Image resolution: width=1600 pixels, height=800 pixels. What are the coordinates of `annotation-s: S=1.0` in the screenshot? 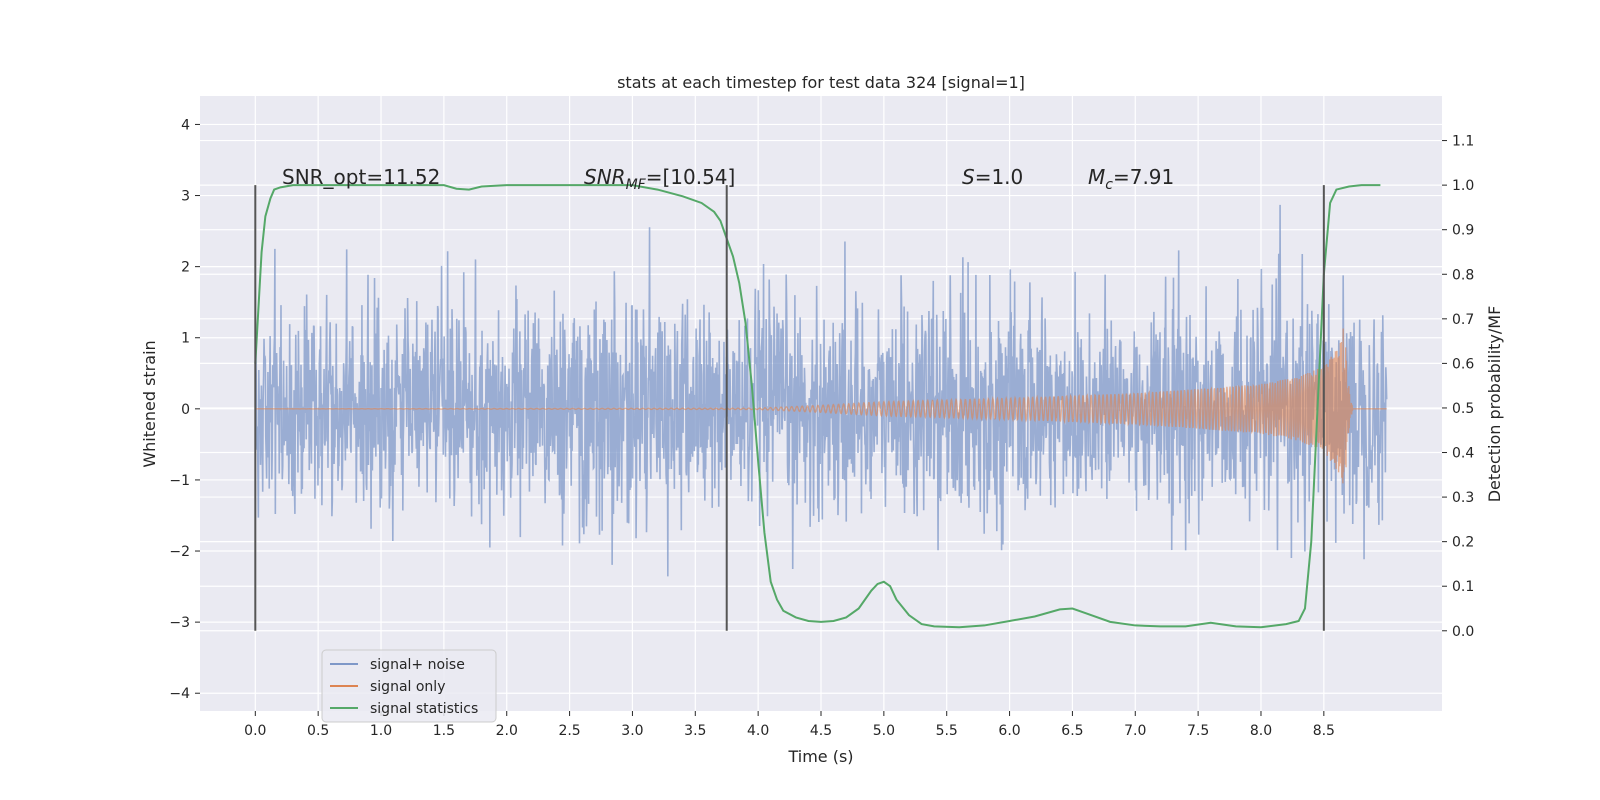 It's located at (992, 177).